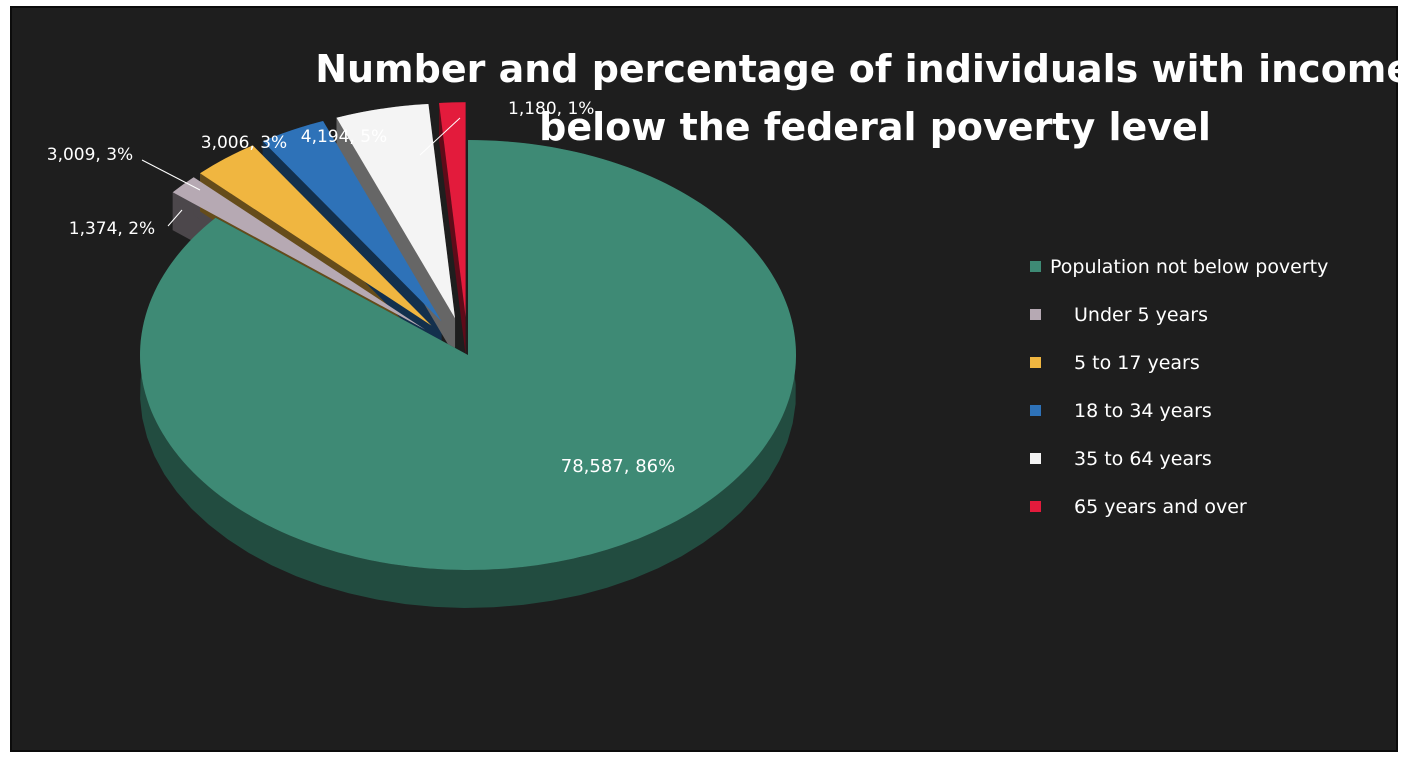 Image resolution: width=1406 pixels, height=761 pixels. What do you see at coordinates (112, 229) in the screenshot?
I see `data-label-2: 1,374, 2%` at bounding box center [112, 229].